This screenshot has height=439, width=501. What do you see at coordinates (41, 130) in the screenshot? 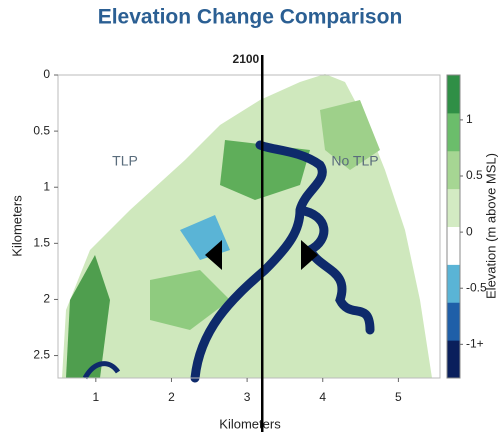
I see `y-tick-label: 0.5` at bounding box center [41, 130].